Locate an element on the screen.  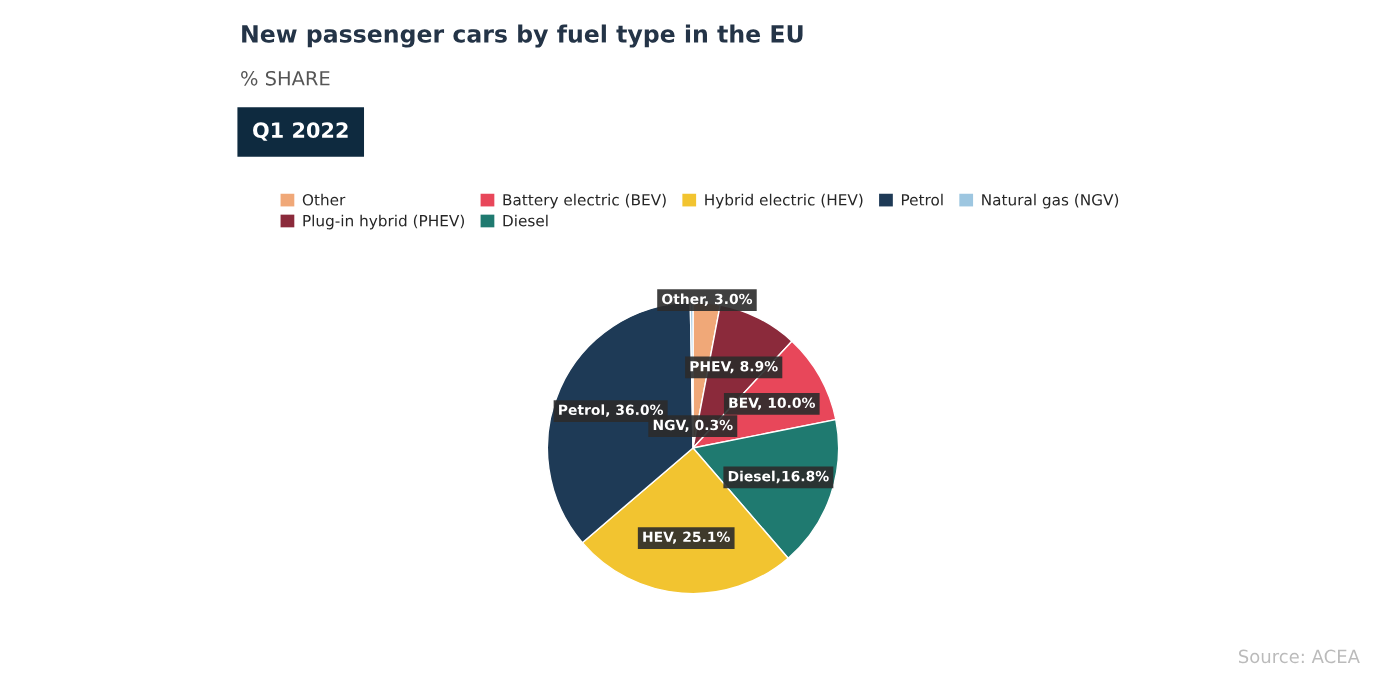
source-note: Source: ACEA is located at coordinates (1299, 656).